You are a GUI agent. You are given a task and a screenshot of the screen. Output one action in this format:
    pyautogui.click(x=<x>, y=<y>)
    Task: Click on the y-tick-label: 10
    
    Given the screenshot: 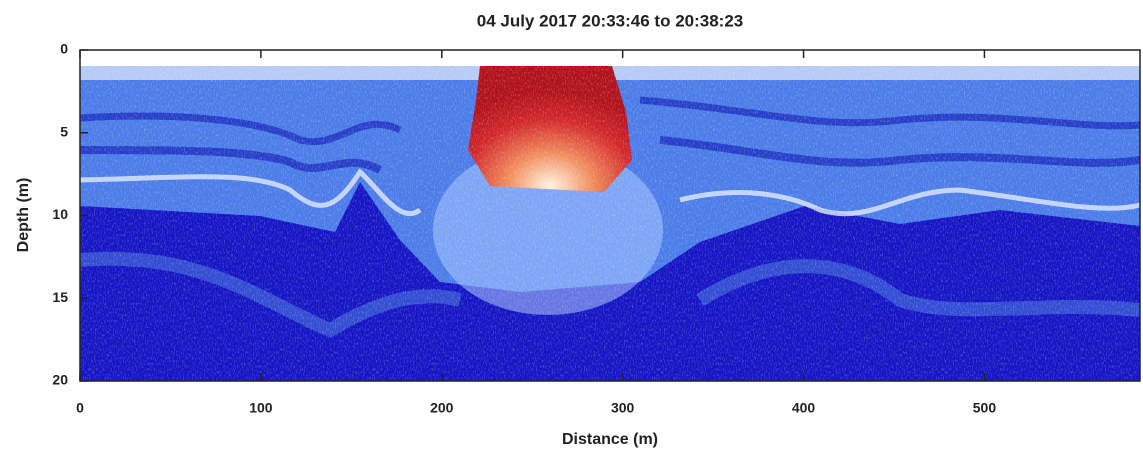 What is the action you would take?
    pyautogui.click(x=60, y=214)
    